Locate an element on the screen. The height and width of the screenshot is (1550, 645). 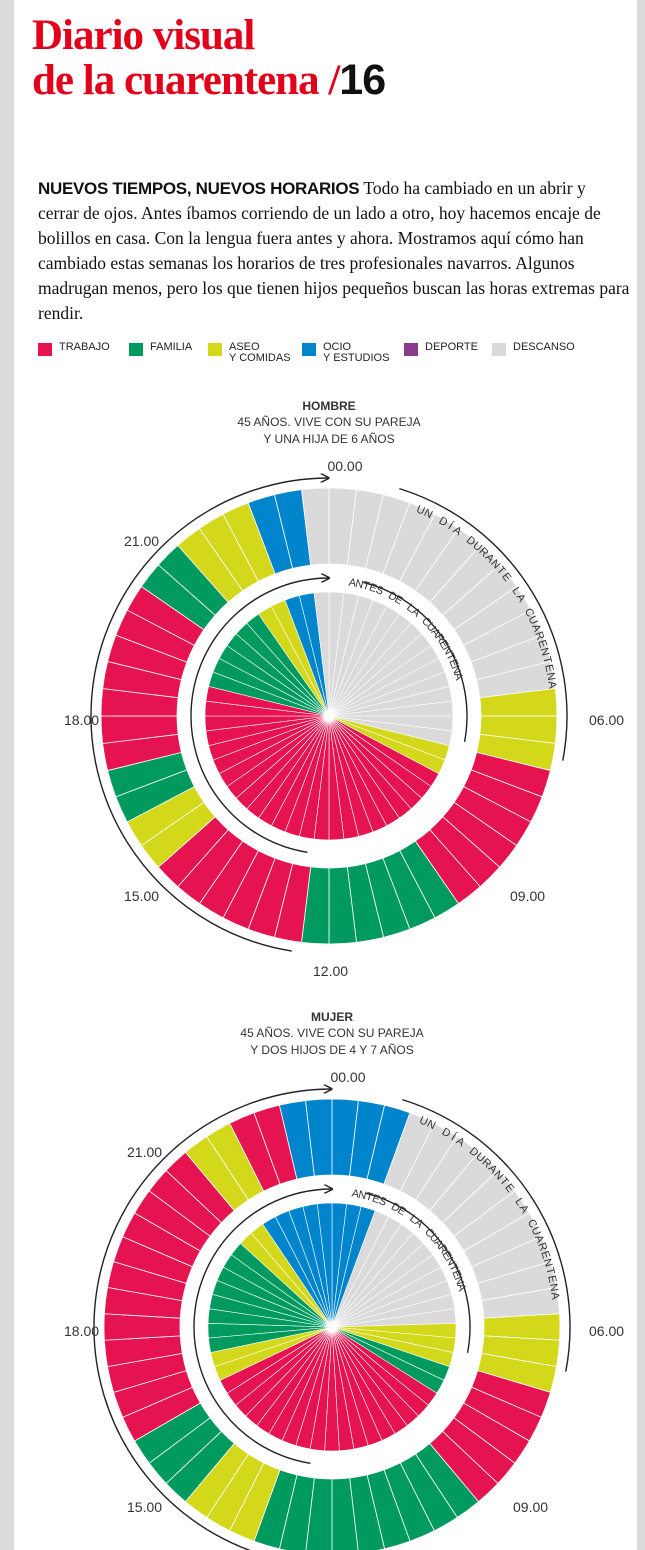
issue-number: 16 is located at coordinates (362, 80).